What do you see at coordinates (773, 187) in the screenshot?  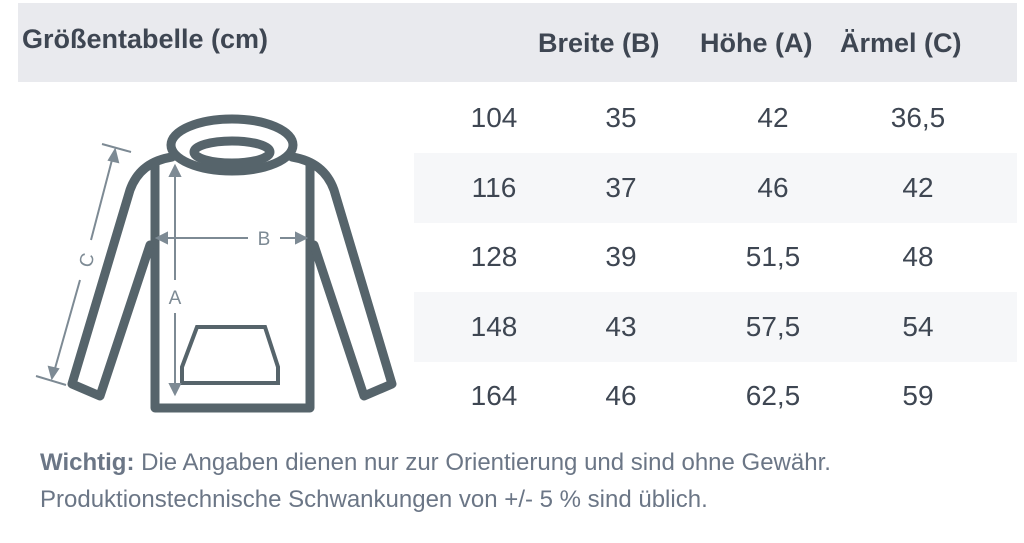 I see `cell-hoehe: 46` at bounding box center [773, 187].